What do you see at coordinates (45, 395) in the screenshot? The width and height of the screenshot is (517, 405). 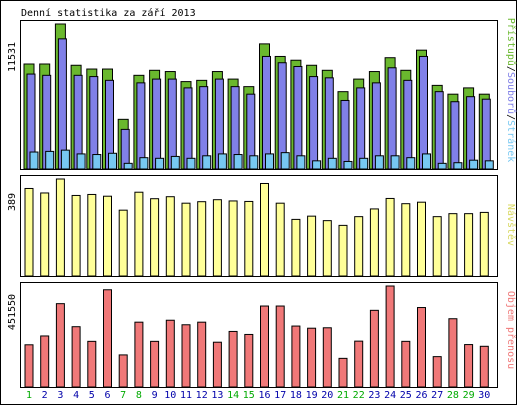 I see `day-label: 2` at bounding box center [45, 395].